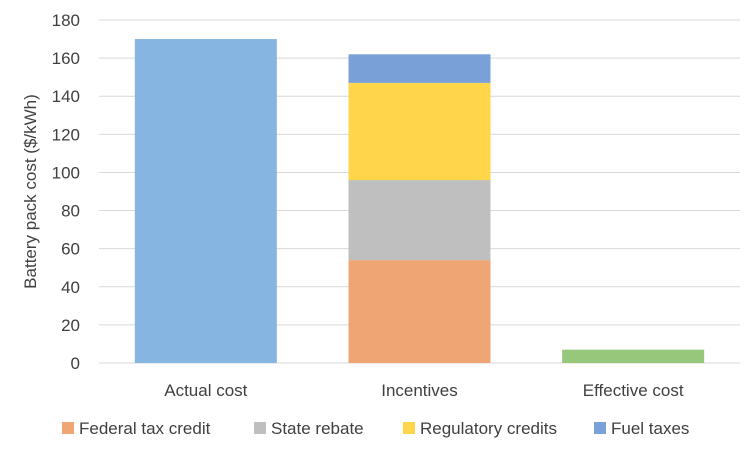 The width and height of the screenshot is (756, 454). What do you see at coordinates (70, 287) in the screenshot?
I see `y-tick-label: 40` at bounding box center [70, 287].